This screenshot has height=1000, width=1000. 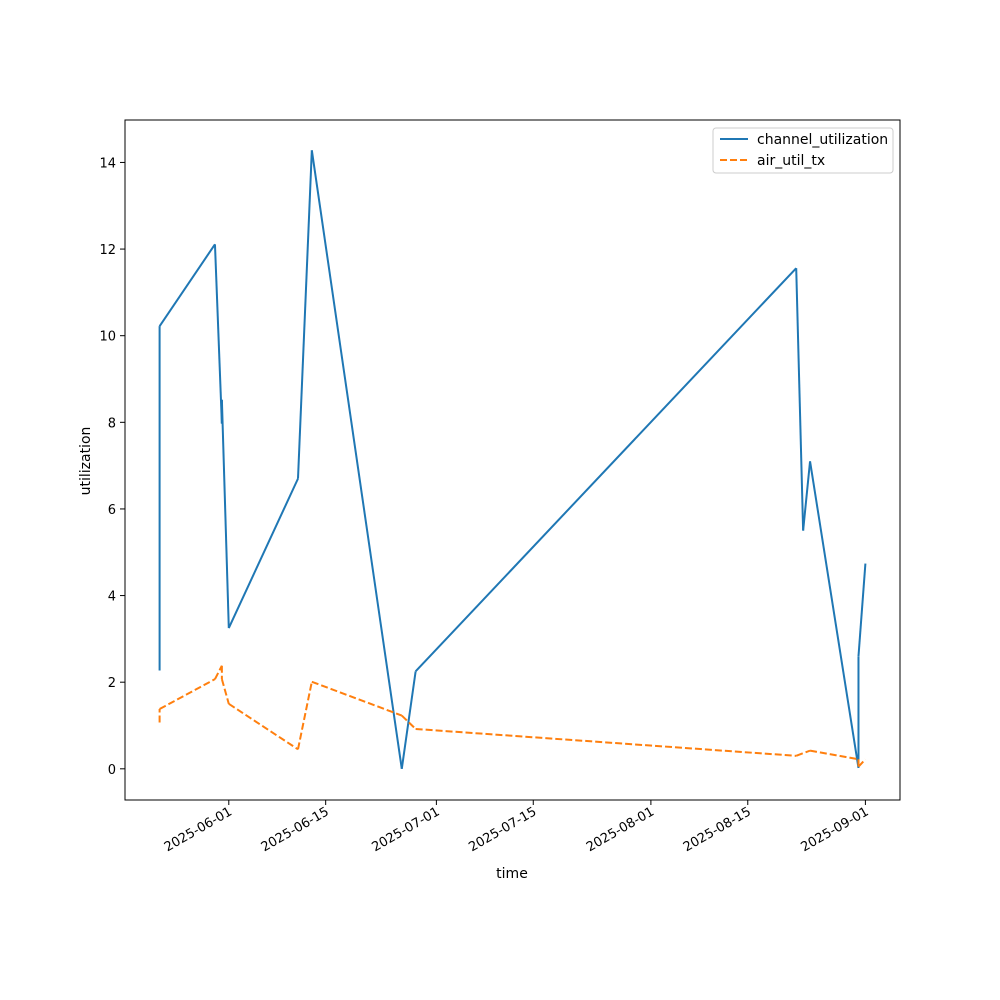 I want to click on x-tick-label: 2025-06-15, so click(x=295, y=829).